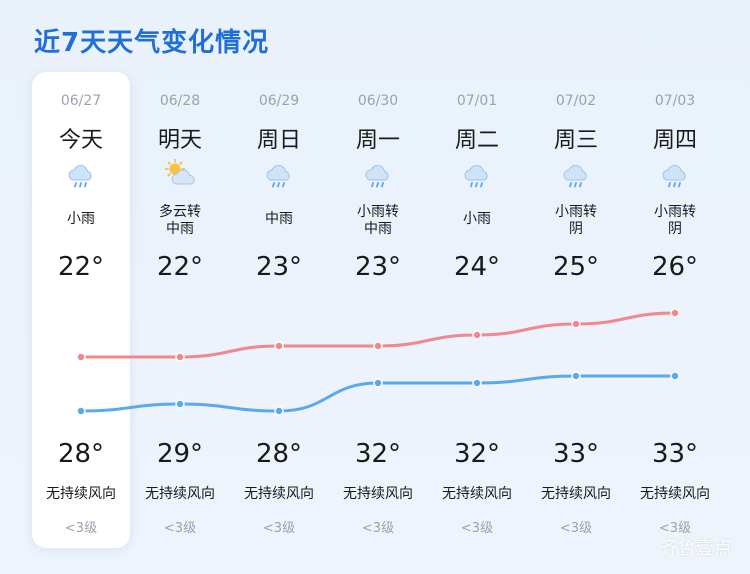 The image size is (750, 574). Describe the element at coordinates (279, 219) in the screenshot. I see `day-condition: 中雨` at that location.